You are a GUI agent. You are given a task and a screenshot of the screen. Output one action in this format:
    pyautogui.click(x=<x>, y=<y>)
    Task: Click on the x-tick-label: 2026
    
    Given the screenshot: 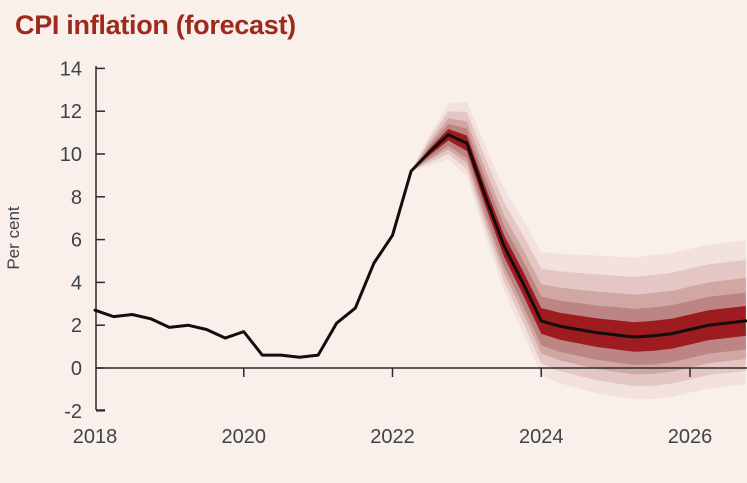 What is the action you would take?
    pyautogui.click(x=690, y=437)
    